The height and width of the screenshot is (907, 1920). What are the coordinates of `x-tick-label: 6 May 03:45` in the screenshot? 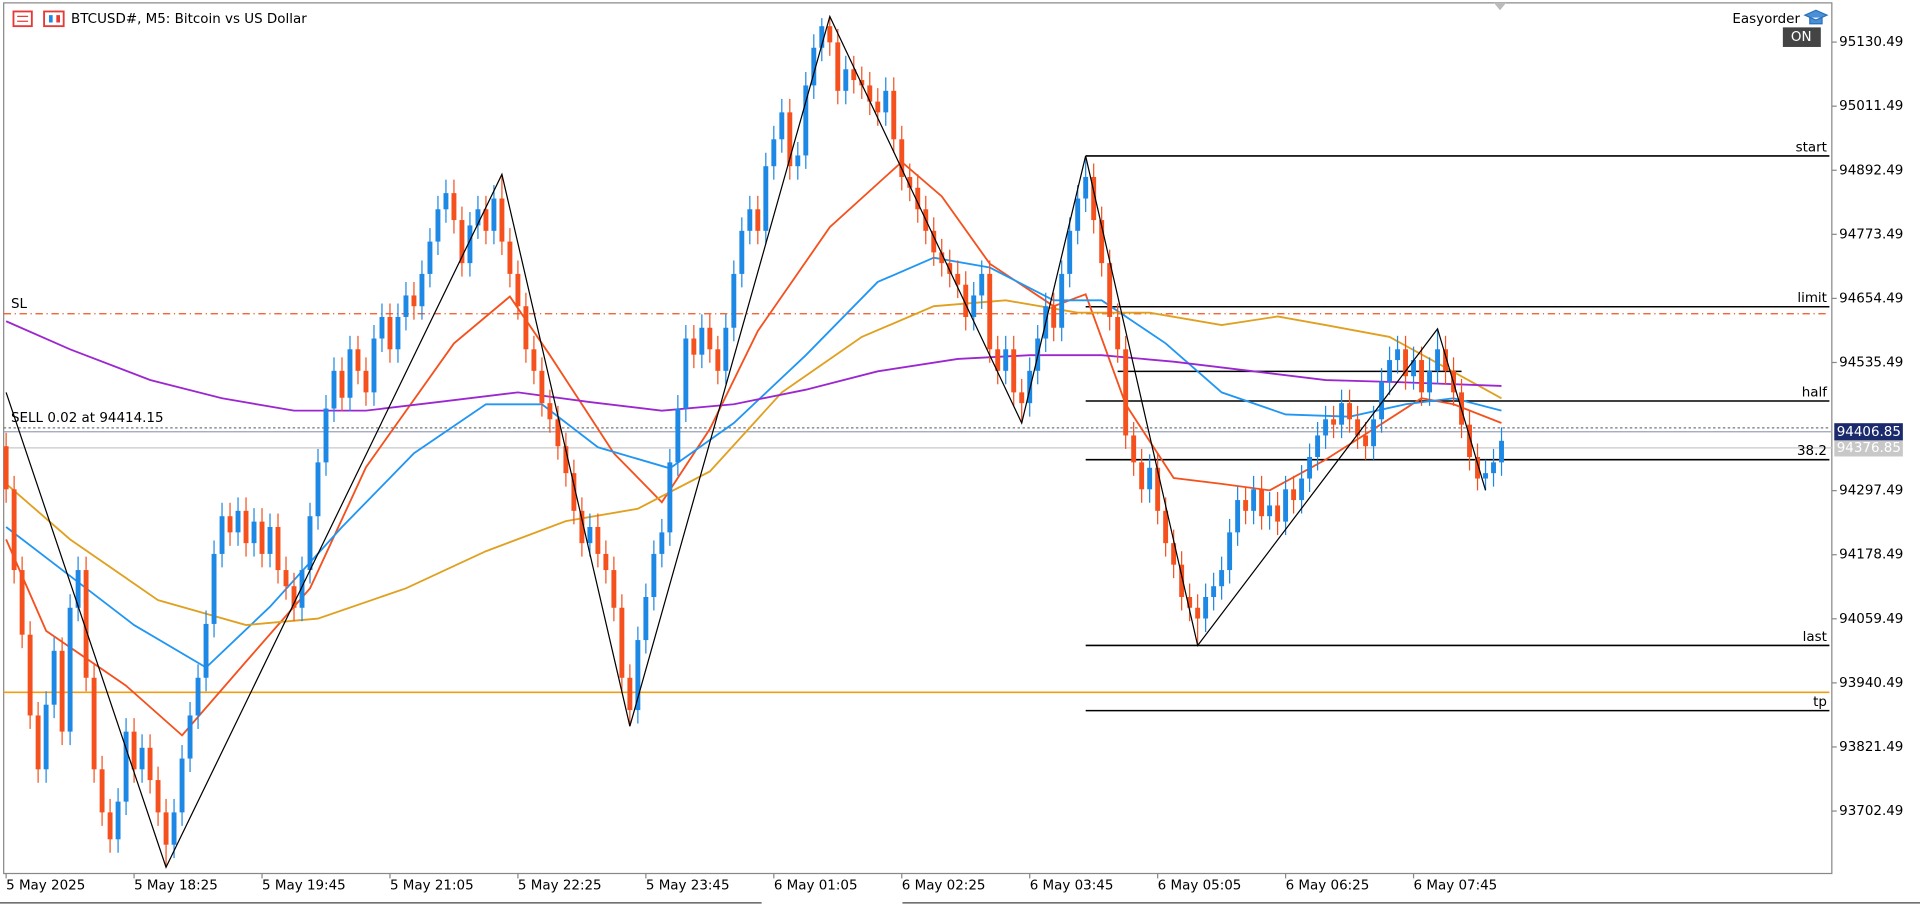 It's located at (1072, 886).